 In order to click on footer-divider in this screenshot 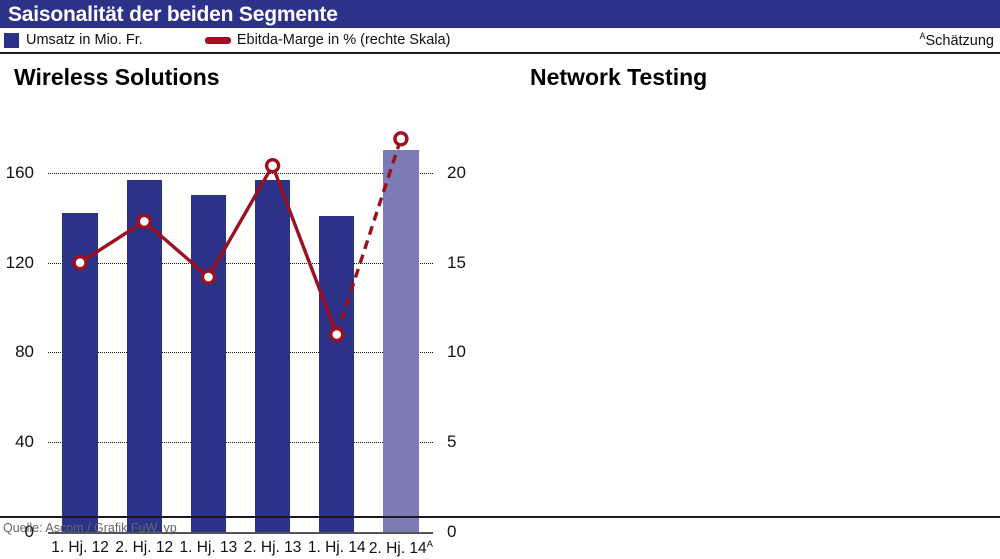, I will do `click(500, 517)`.